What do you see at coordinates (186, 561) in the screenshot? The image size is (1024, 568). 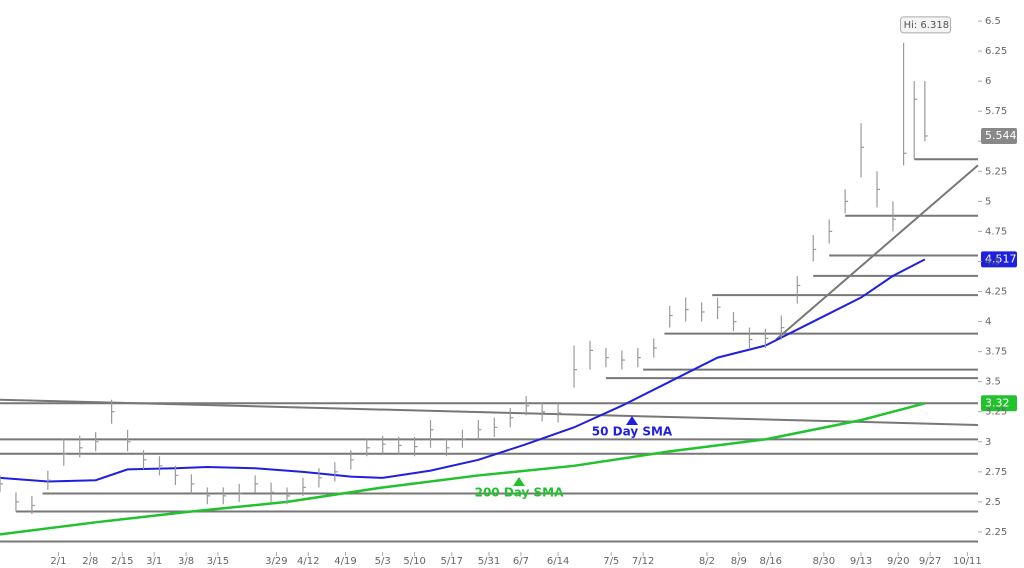 I see `x-tick-label: 3/8` at bounding box center [186, 561].